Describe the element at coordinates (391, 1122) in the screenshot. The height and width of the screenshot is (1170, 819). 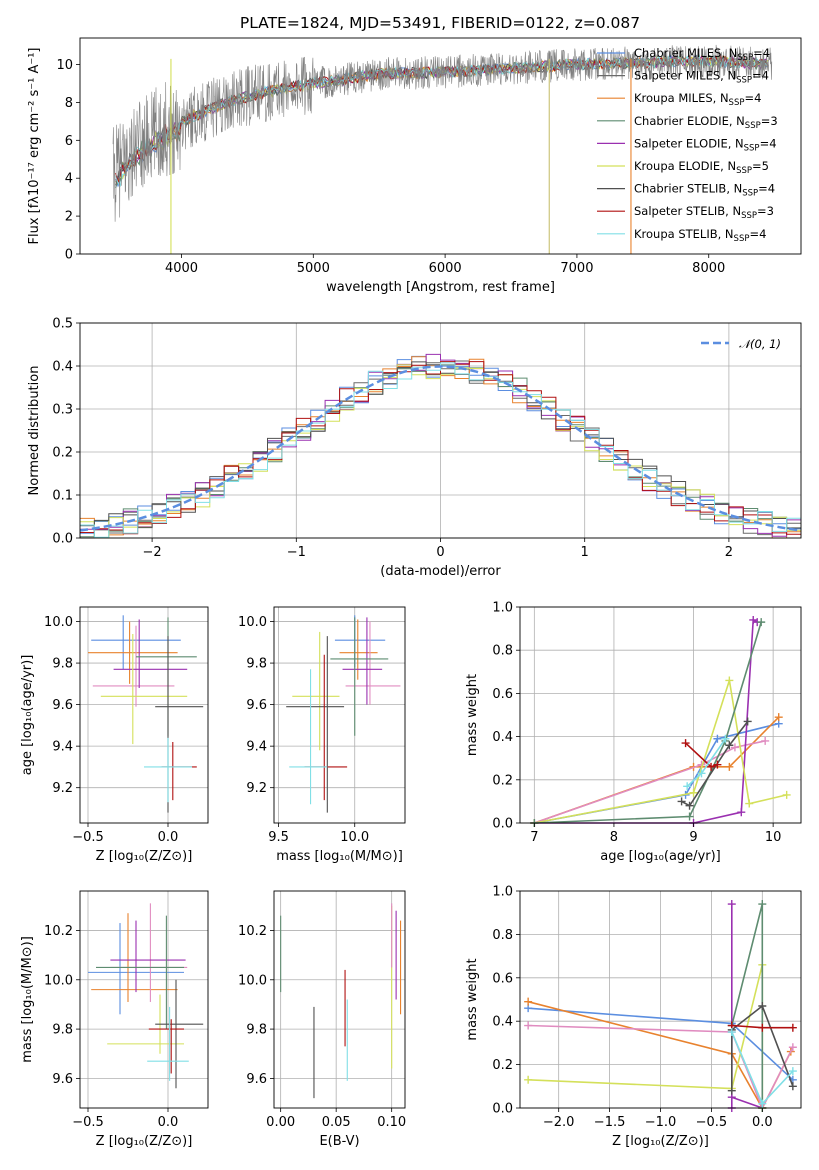
I see `mass-vs-ebv-xtick-label: 0.10` at that location.